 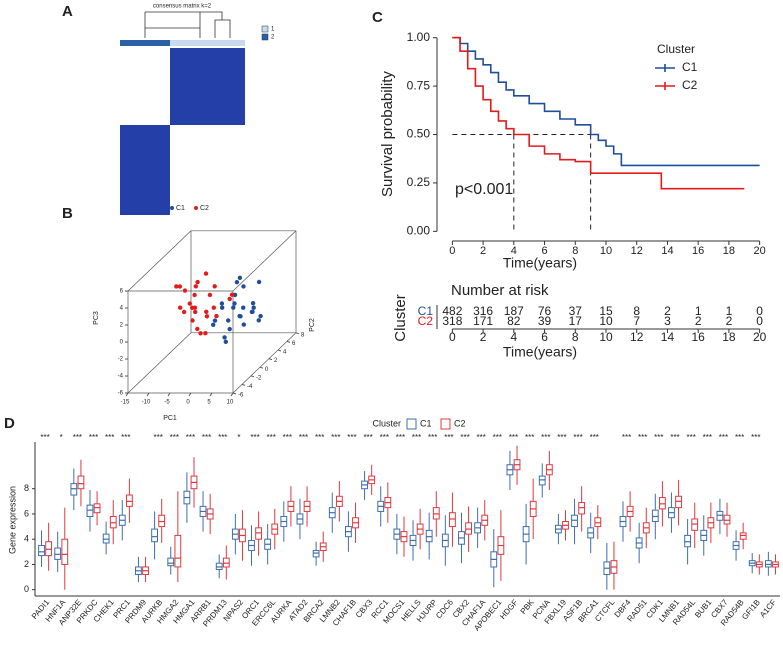 What do you see at coordinates (636, 311) in the screenshot?
I see `risk-count: 8` at bounding box center [636, 311].